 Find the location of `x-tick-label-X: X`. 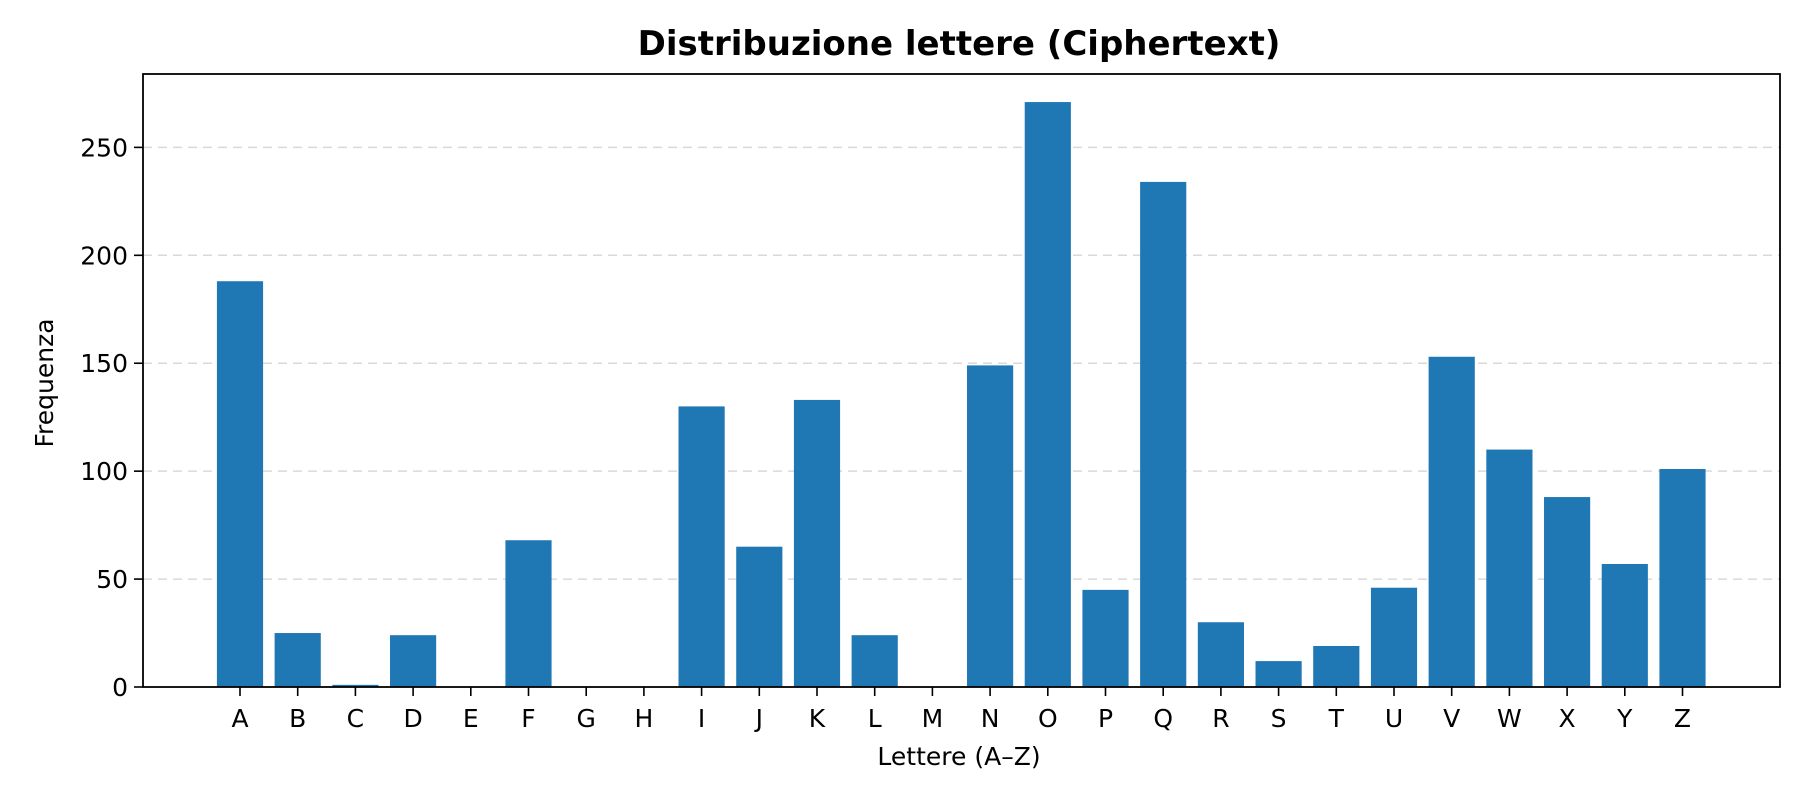

x-tick-label-X: X is located at coordinates (1567, 718).